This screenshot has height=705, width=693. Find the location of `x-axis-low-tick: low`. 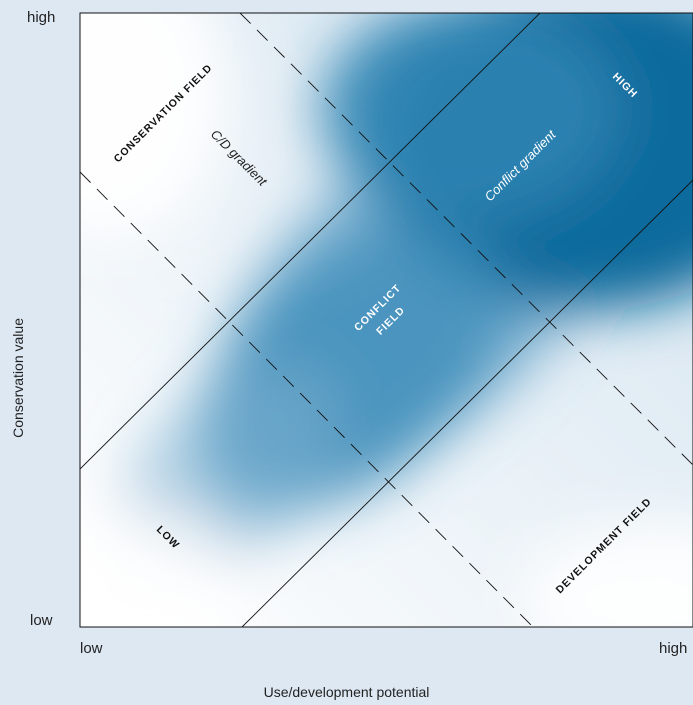

x-axis-low-tick: low is located at coordinates (91, 648).